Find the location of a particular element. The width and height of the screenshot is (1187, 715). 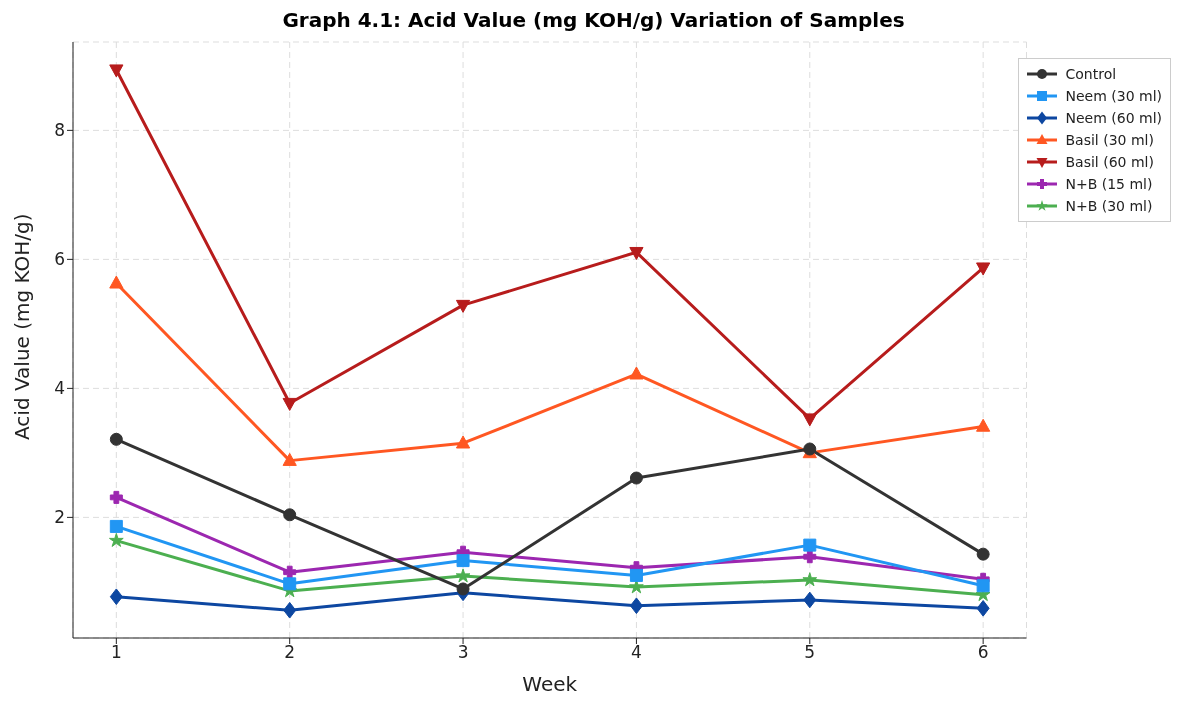

legend-label: Basil (30 ml) is located at coordinates (1109, 140).